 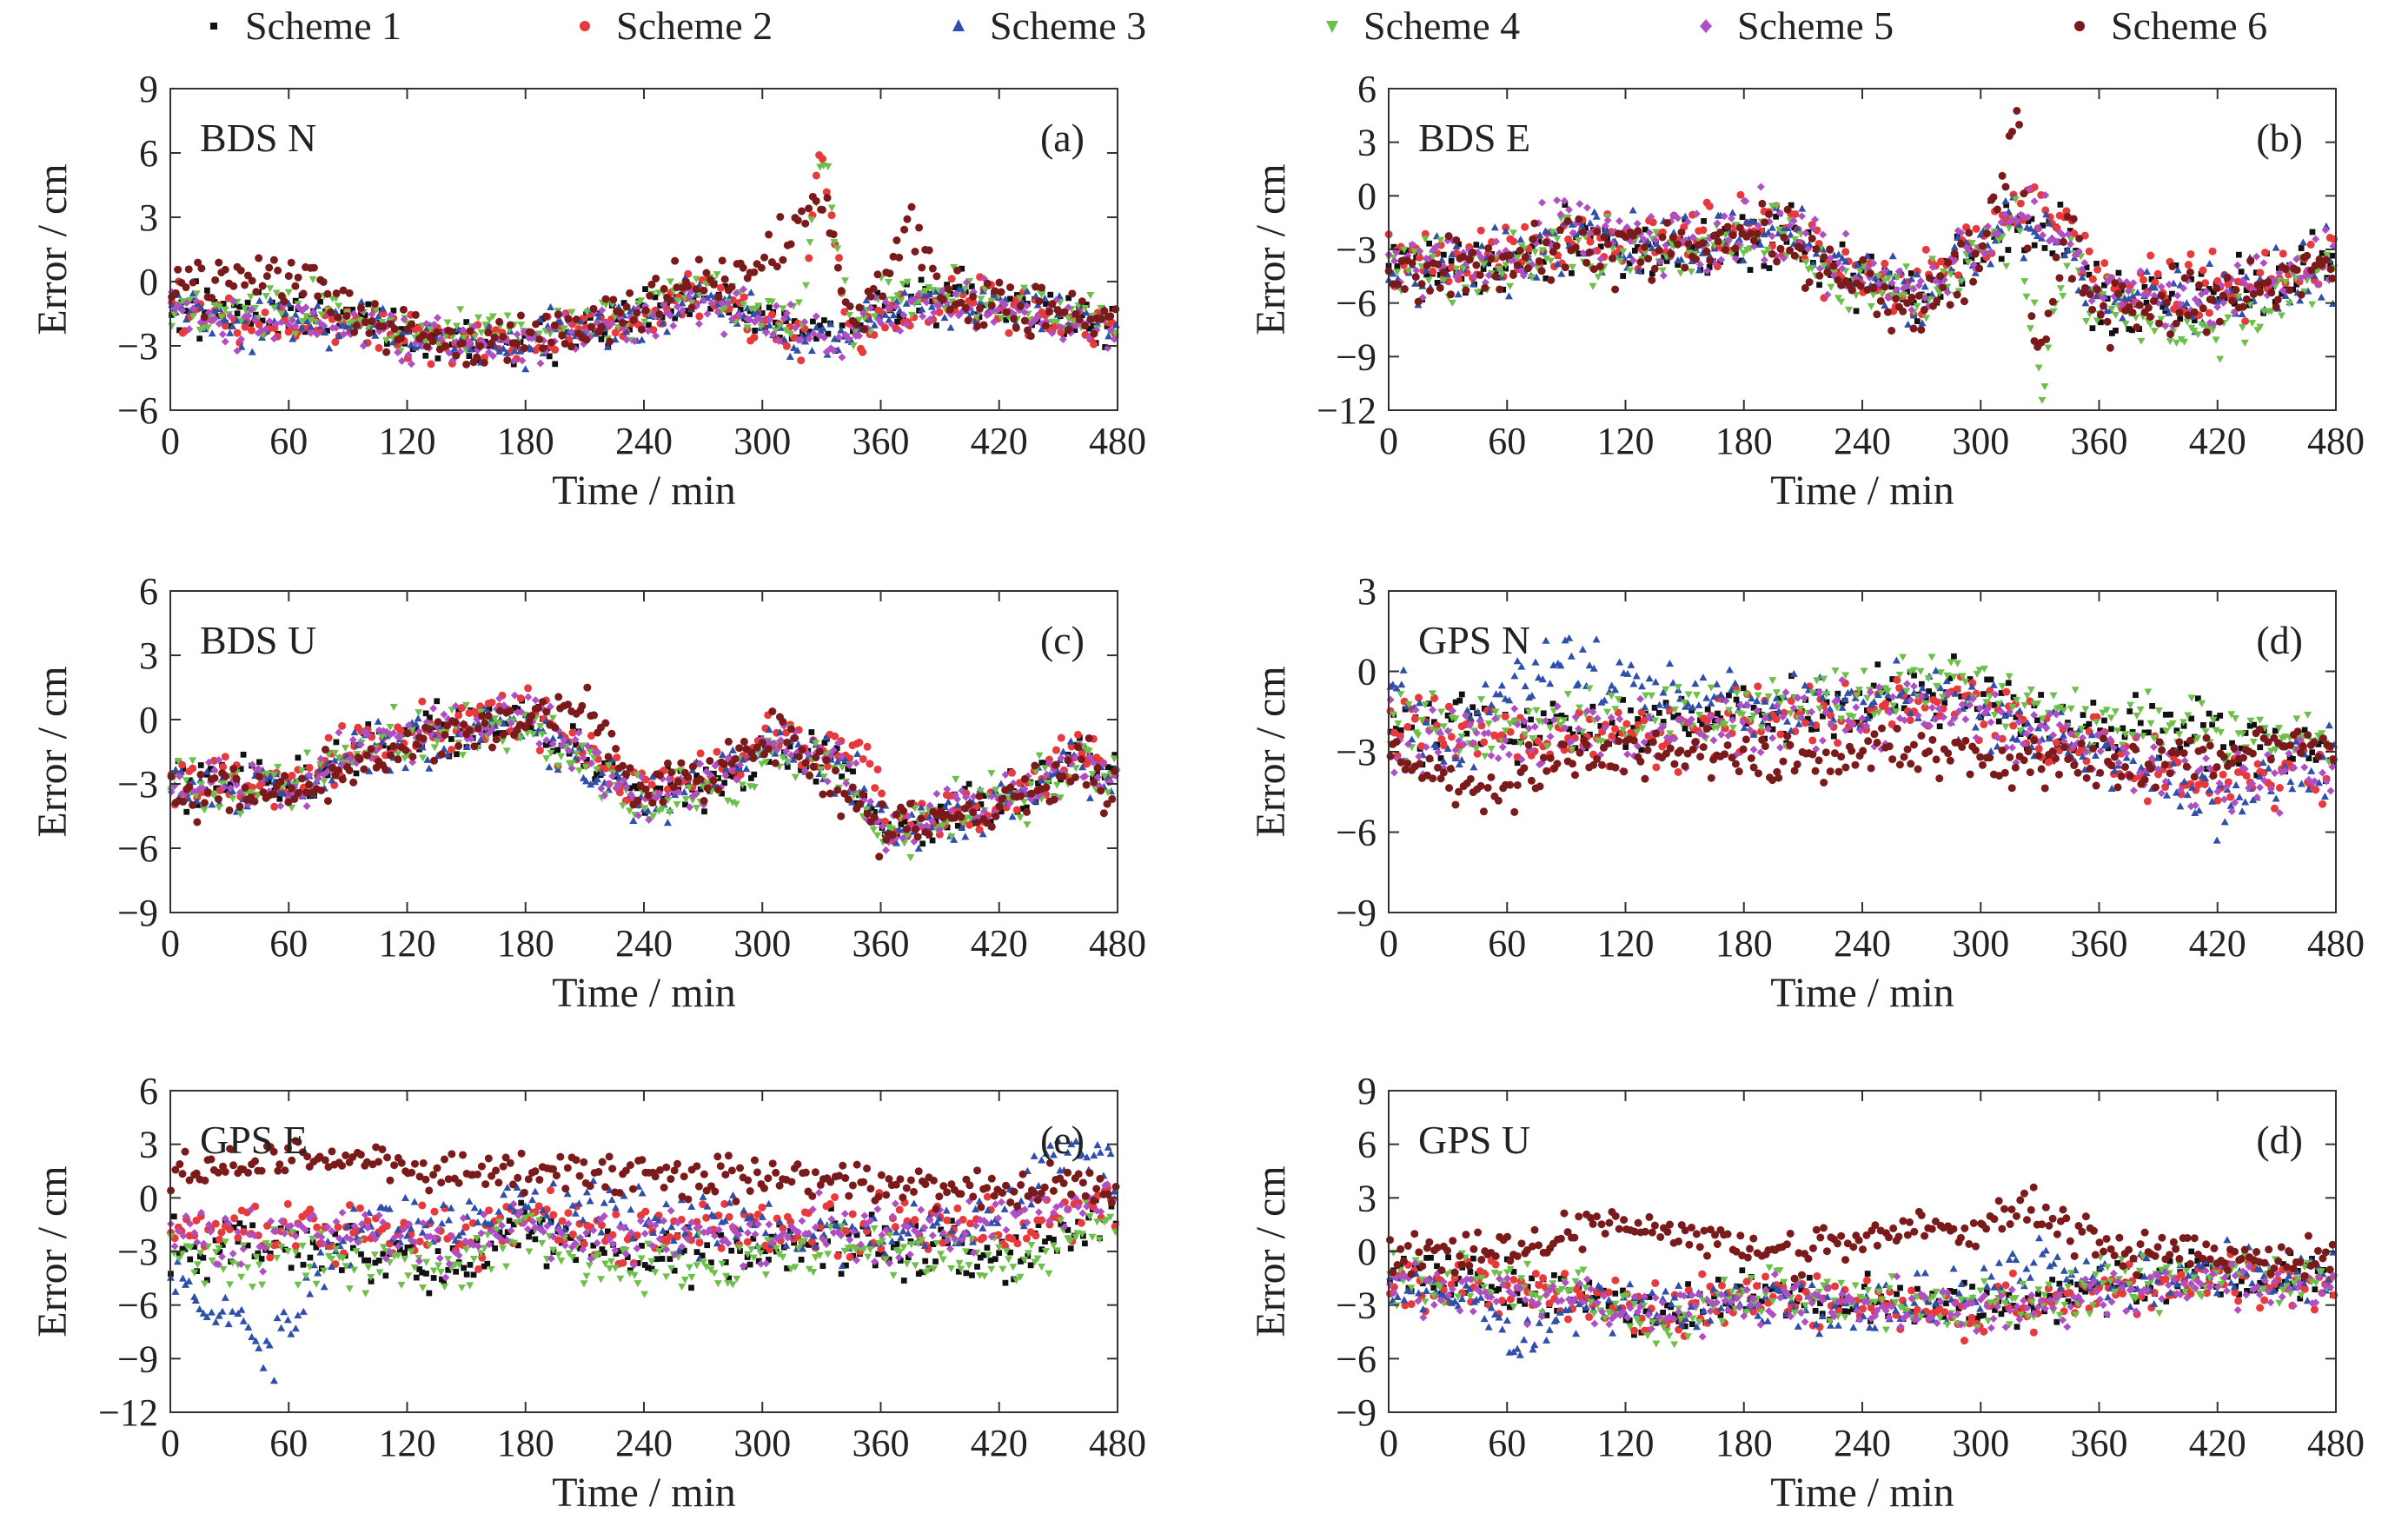 I want to click on x-tick-label: 180, so click(x=1744, y=441).